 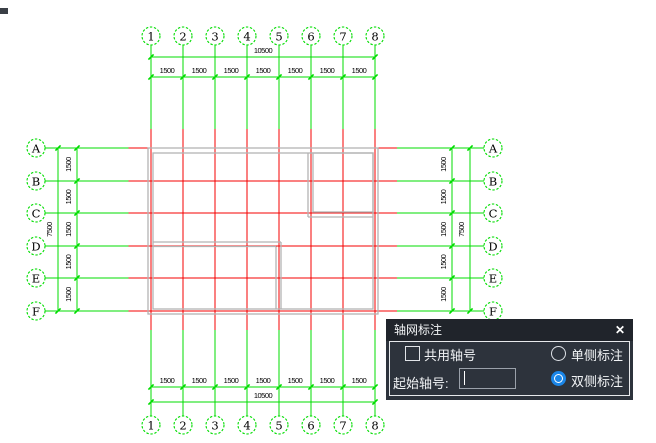 I want to click on double-side-annotation-radio, so click(x=558, y=378).